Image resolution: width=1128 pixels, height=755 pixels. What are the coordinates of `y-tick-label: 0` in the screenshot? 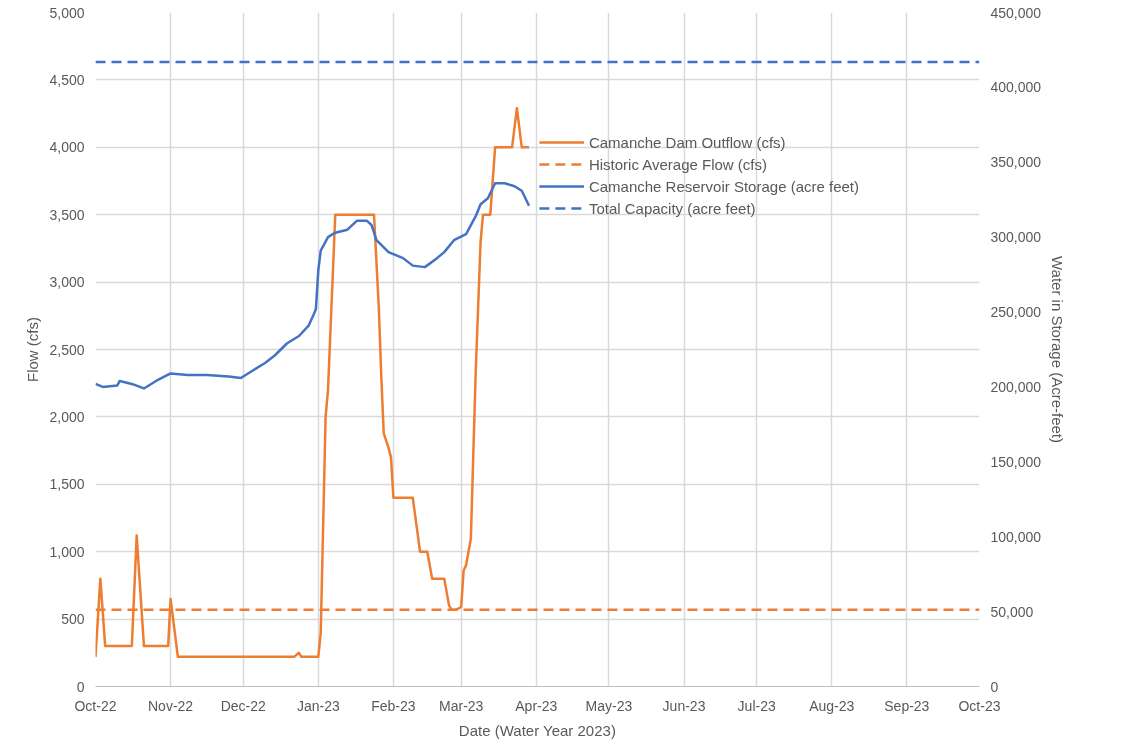 It's located at (80, 686).